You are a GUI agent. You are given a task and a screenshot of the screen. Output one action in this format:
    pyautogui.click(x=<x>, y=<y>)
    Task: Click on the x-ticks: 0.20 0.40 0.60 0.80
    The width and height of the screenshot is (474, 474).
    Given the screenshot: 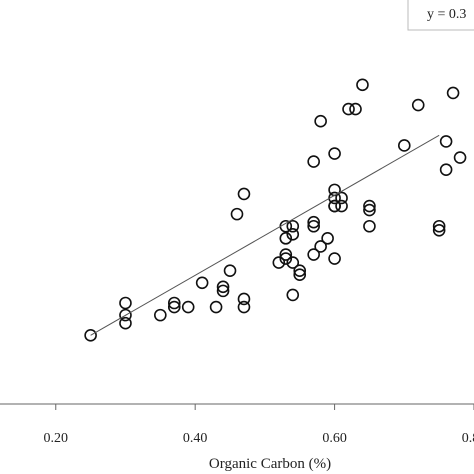 What is the action you would take?
    pyautogui.click(x=259, y=425)
    